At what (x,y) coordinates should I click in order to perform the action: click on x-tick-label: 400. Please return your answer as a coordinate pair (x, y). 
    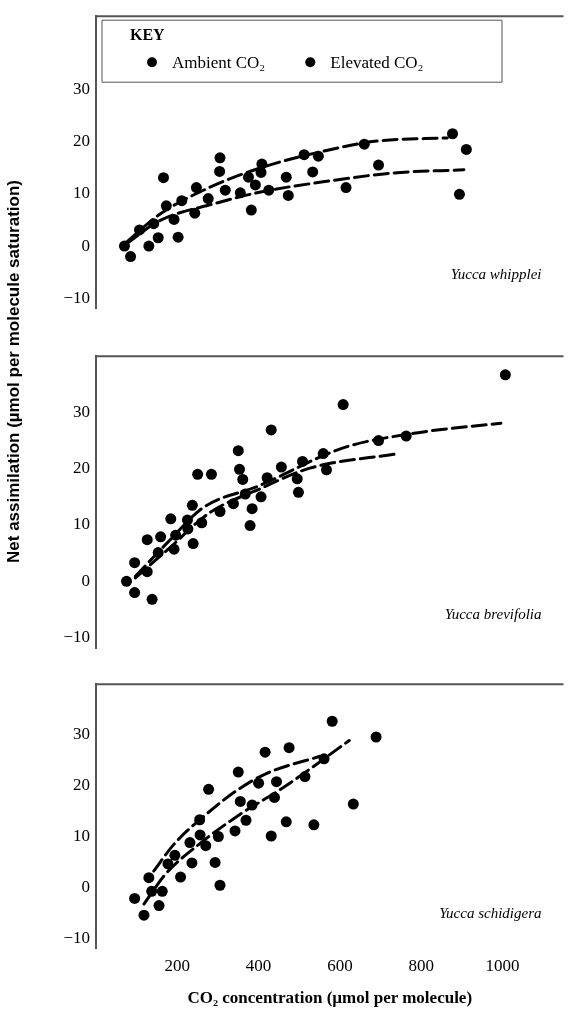
    Looking at the image, I should click on (258, 965).